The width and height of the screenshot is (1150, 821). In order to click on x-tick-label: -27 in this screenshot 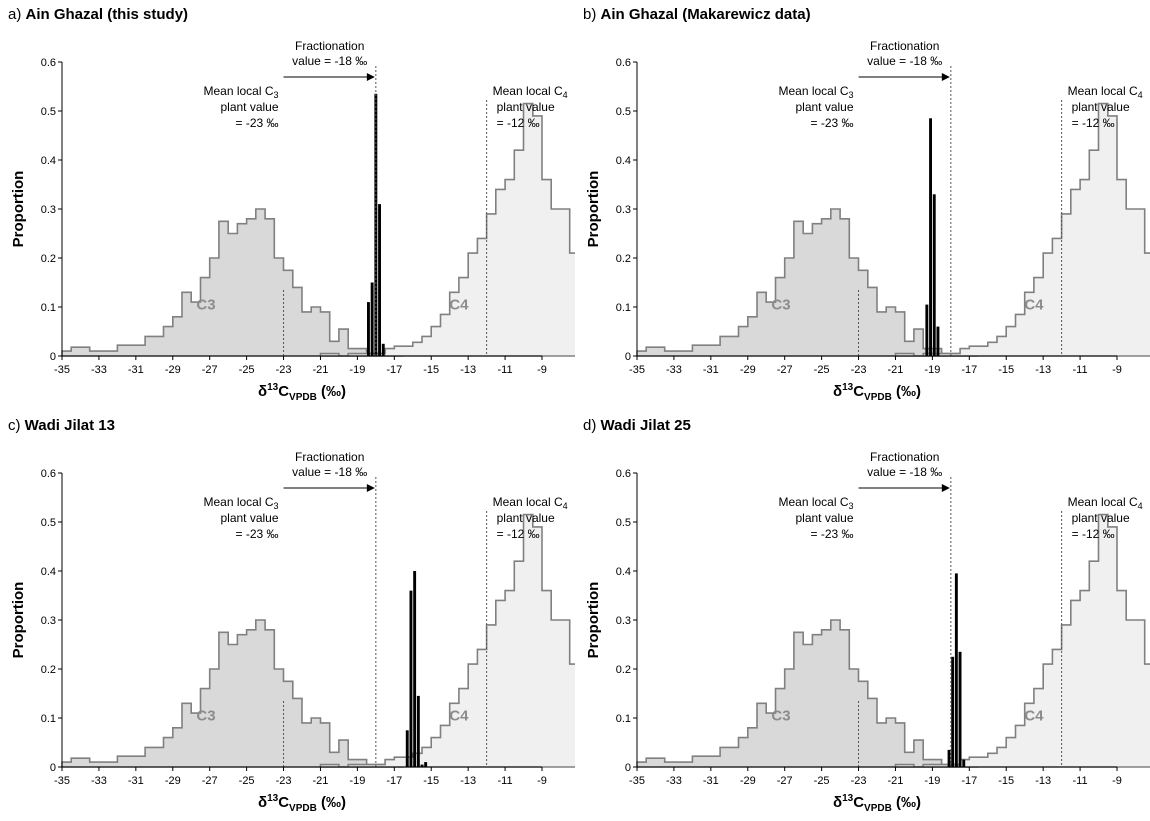, I will do `click(785, 370)`.